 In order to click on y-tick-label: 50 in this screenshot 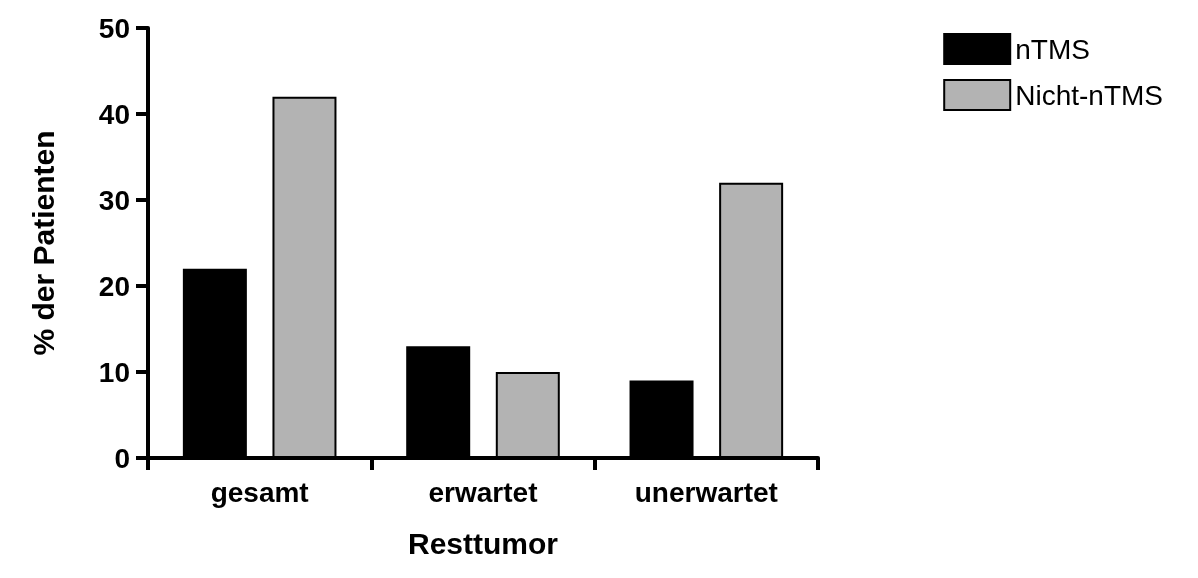, I will do `click(114, 28)`.